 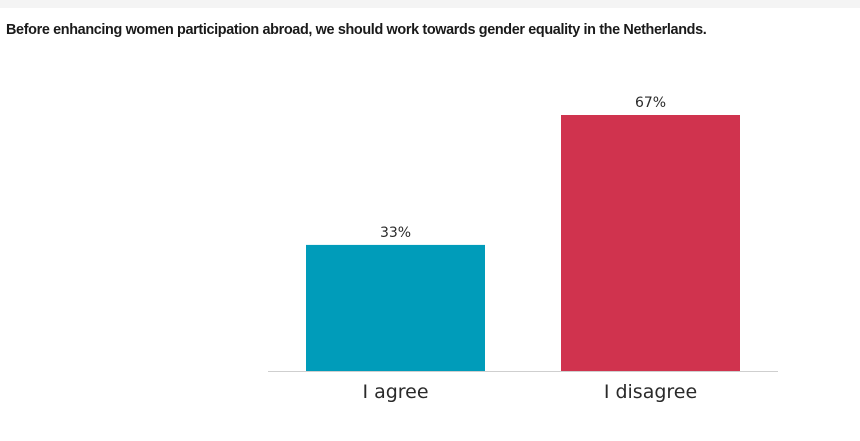 I want to click on top-strip, so click(x=430, y=4).